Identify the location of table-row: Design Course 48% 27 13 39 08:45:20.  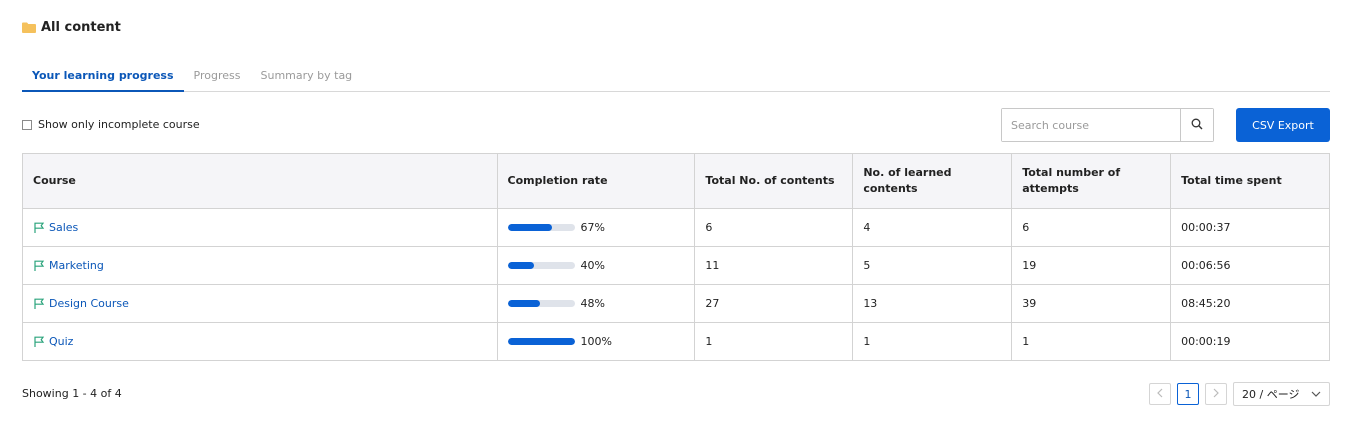
(676, 303).